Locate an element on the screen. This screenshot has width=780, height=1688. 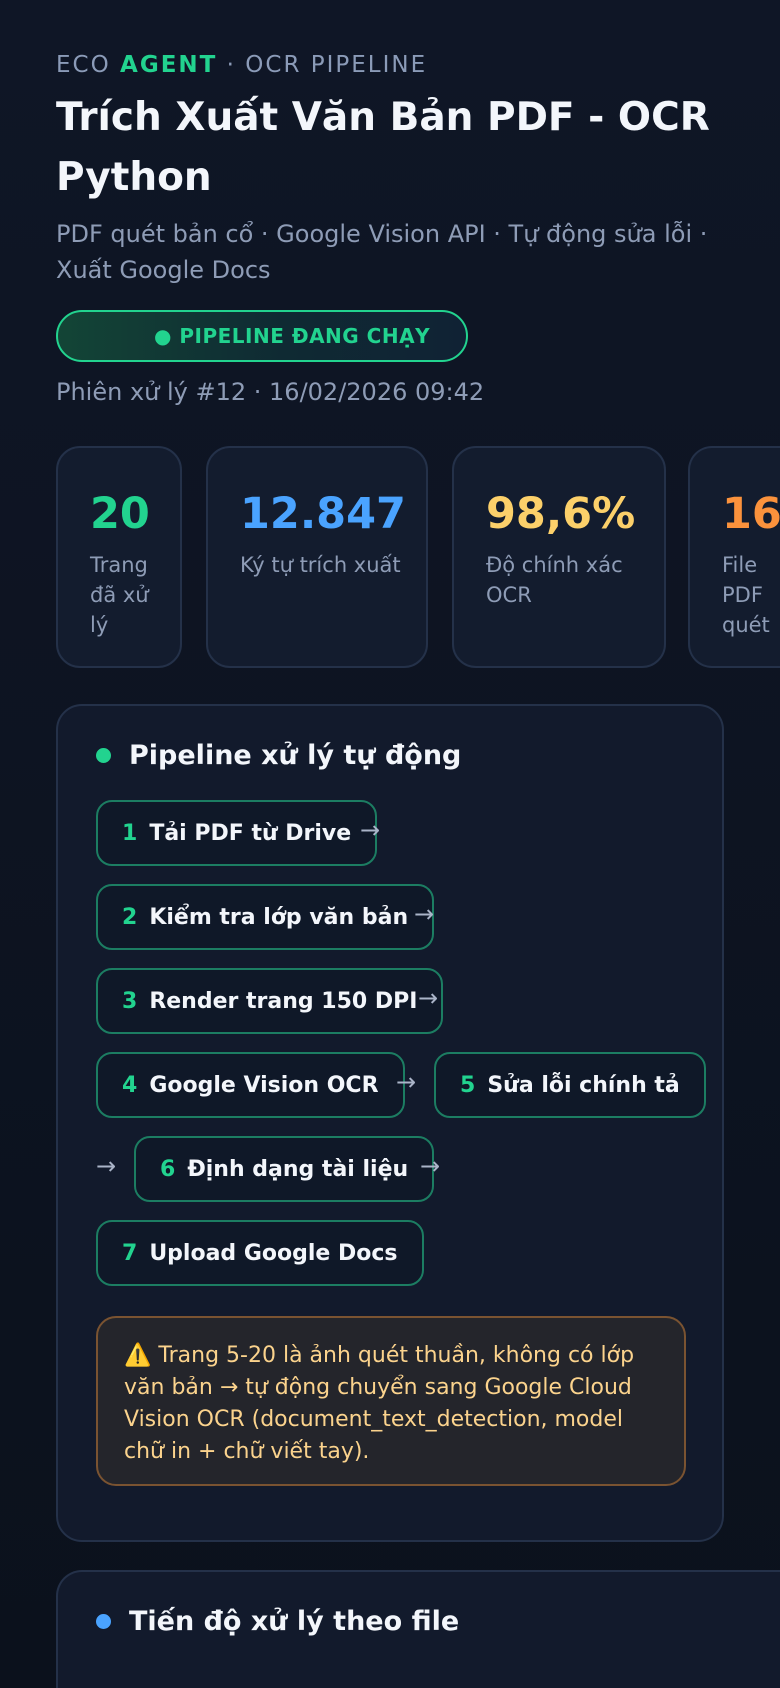
stat-value: 16 is located at coordinates (751, 514).